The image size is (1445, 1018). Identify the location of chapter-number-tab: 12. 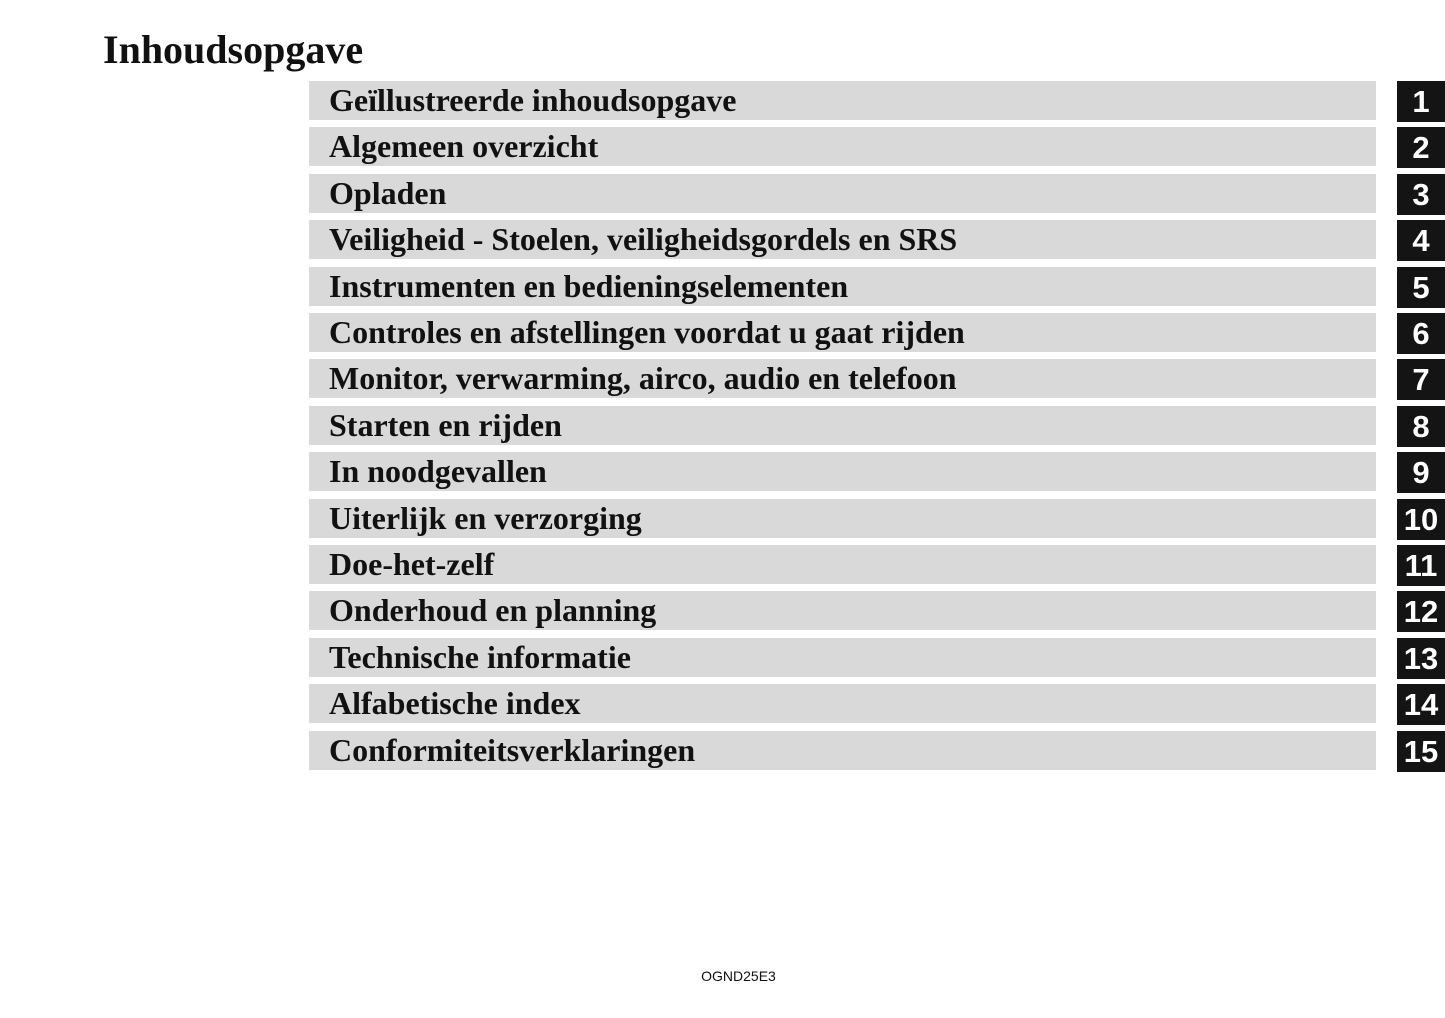
(1421, 612).